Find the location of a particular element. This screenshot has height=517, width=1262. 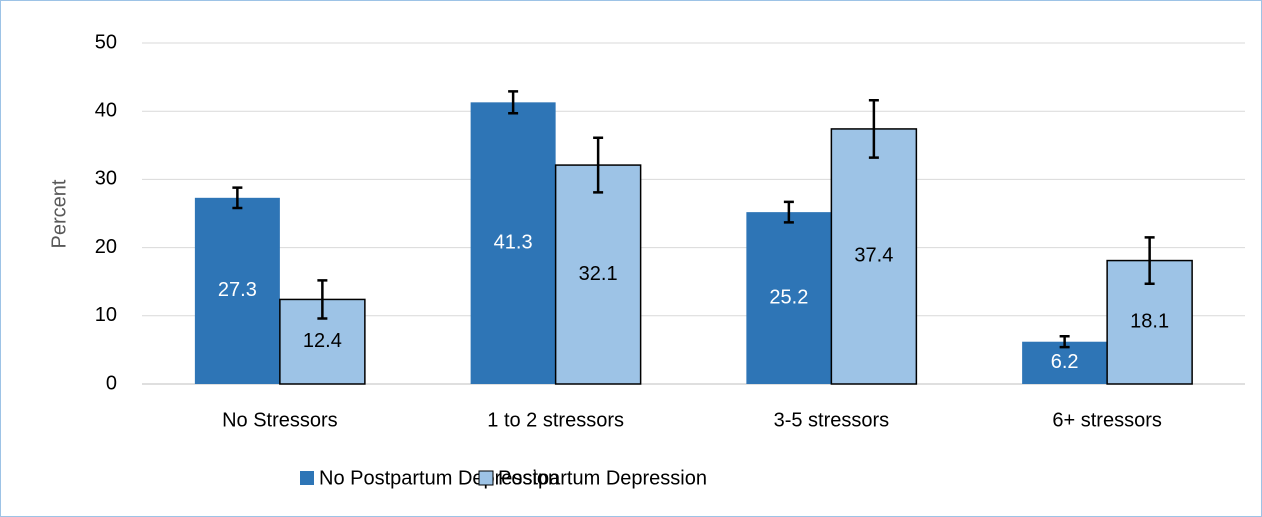

y-tick-label: 20 is located at coordinates (106, 247).